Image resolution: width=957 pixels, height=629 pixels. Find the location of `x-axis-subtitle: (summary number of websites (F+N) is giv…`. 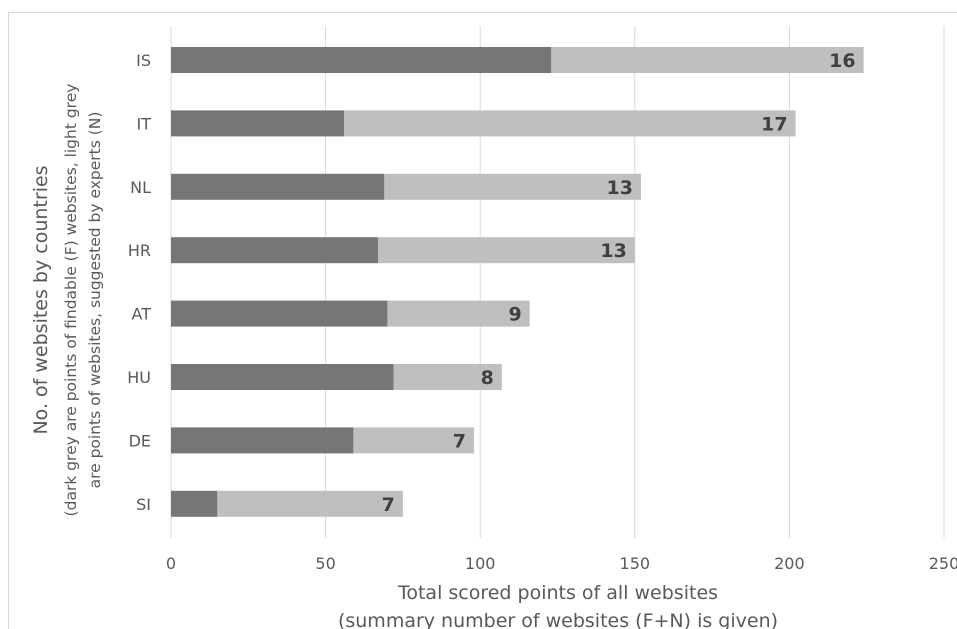

x-axis-subtitle: (summary number of websites (F+N) is giv… is located at coordinates (558, 619).